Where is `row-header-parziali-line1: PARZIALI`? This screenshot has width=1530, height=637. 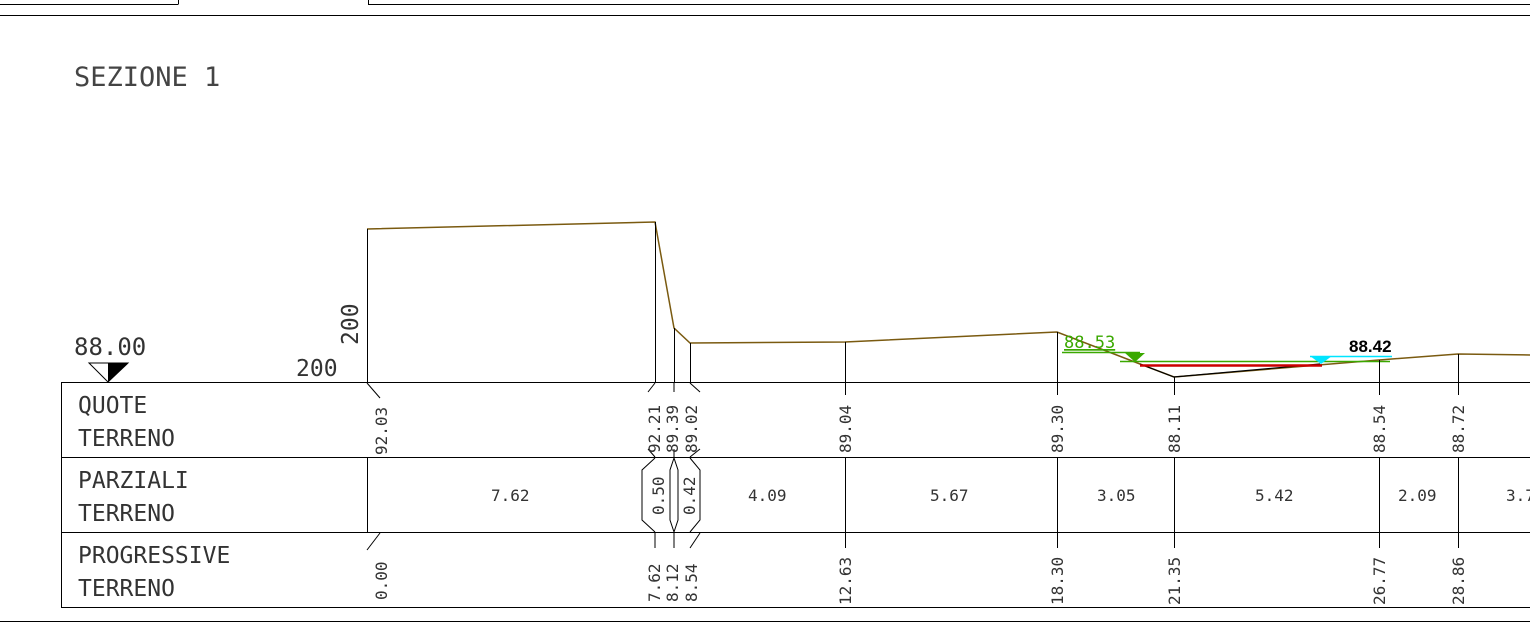
row-header-parziali-line1: PARZIALI is located at coordinates (133, 481).